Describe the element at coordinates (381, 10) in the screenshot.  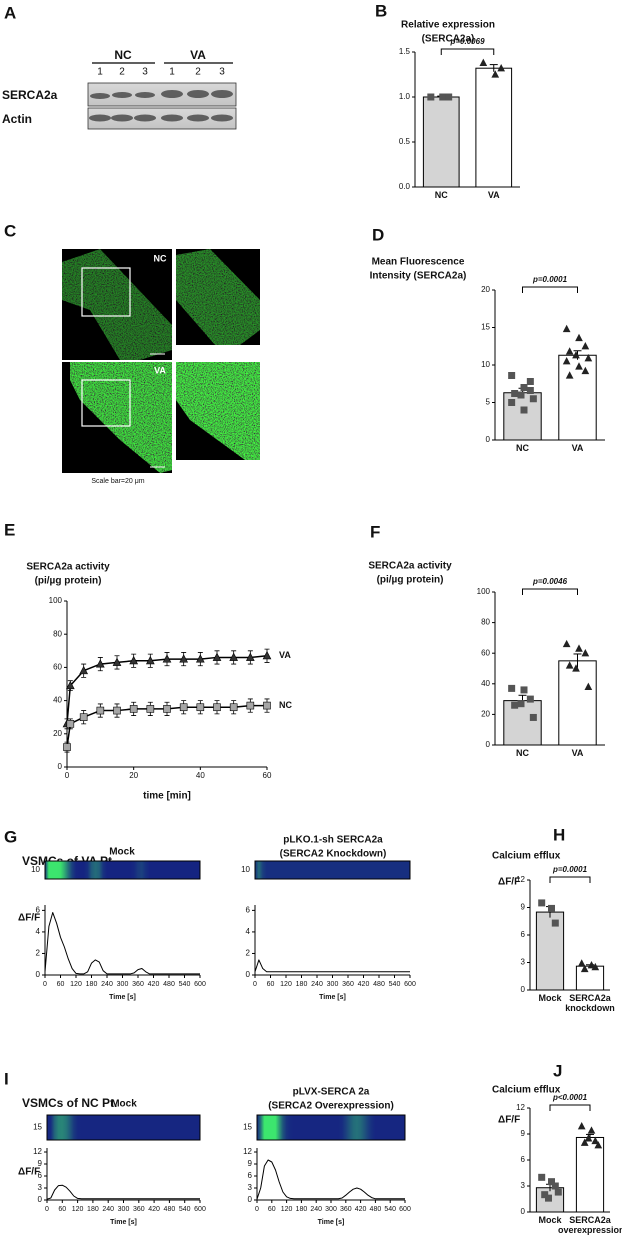
I see `panel-letter: B` at that location.